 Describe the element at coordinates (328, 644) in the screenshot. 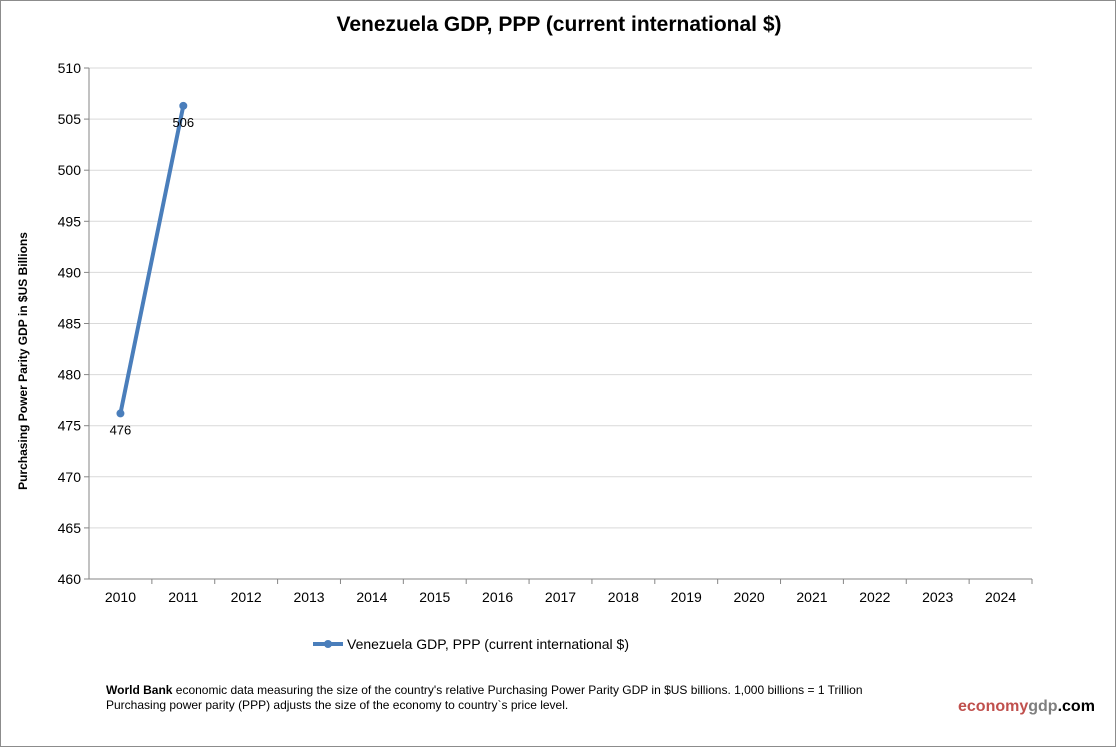

I see `legend-line-marker-icon` at that location.